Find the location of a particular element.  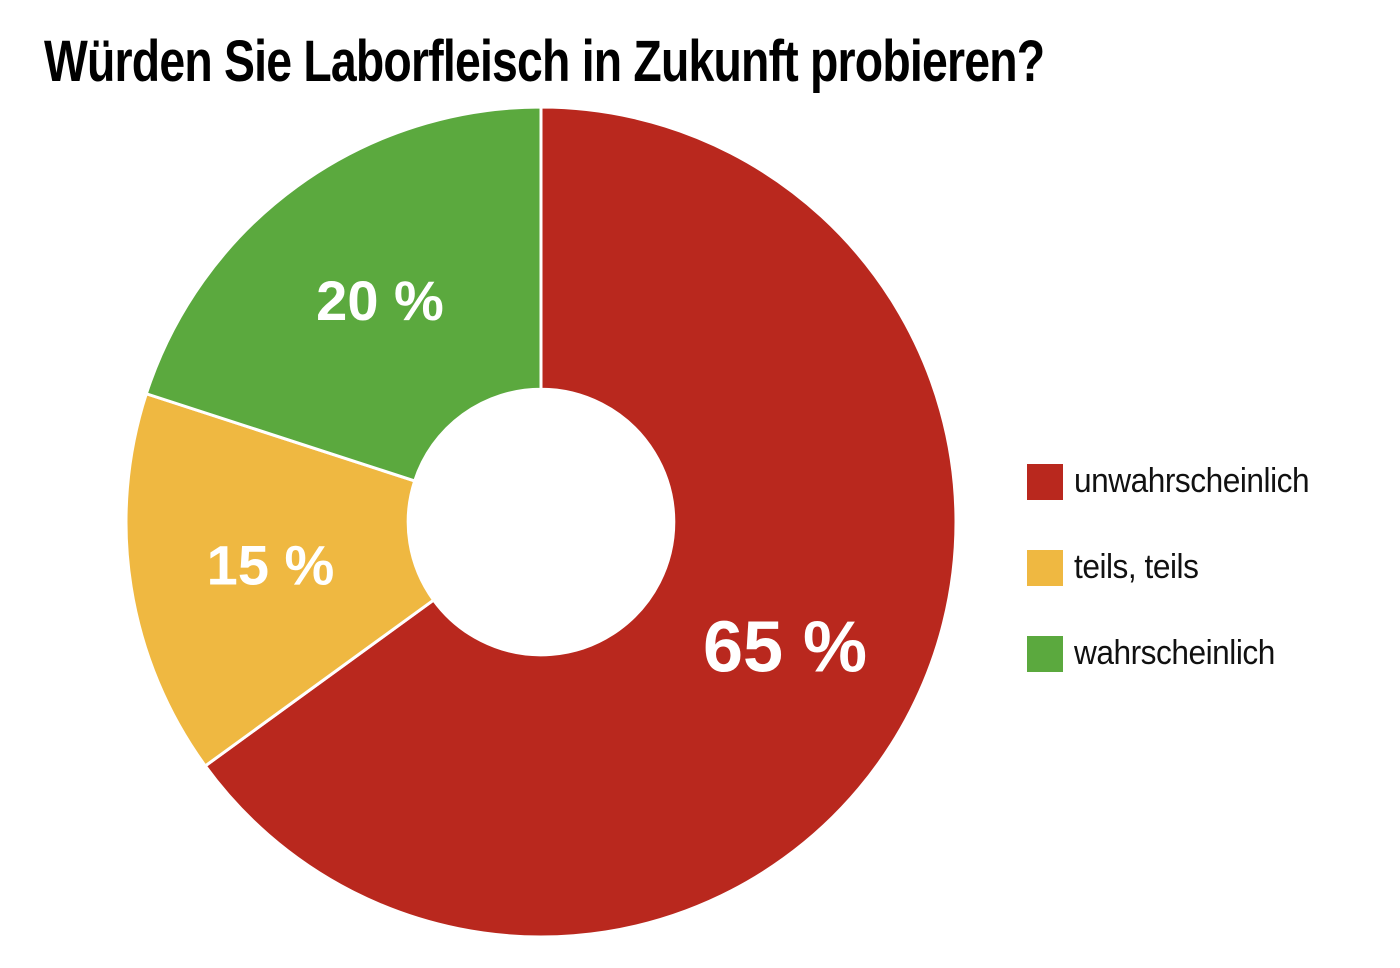

legend-swatch-unwahrscheinlich is located at coordinates (1045, 481).